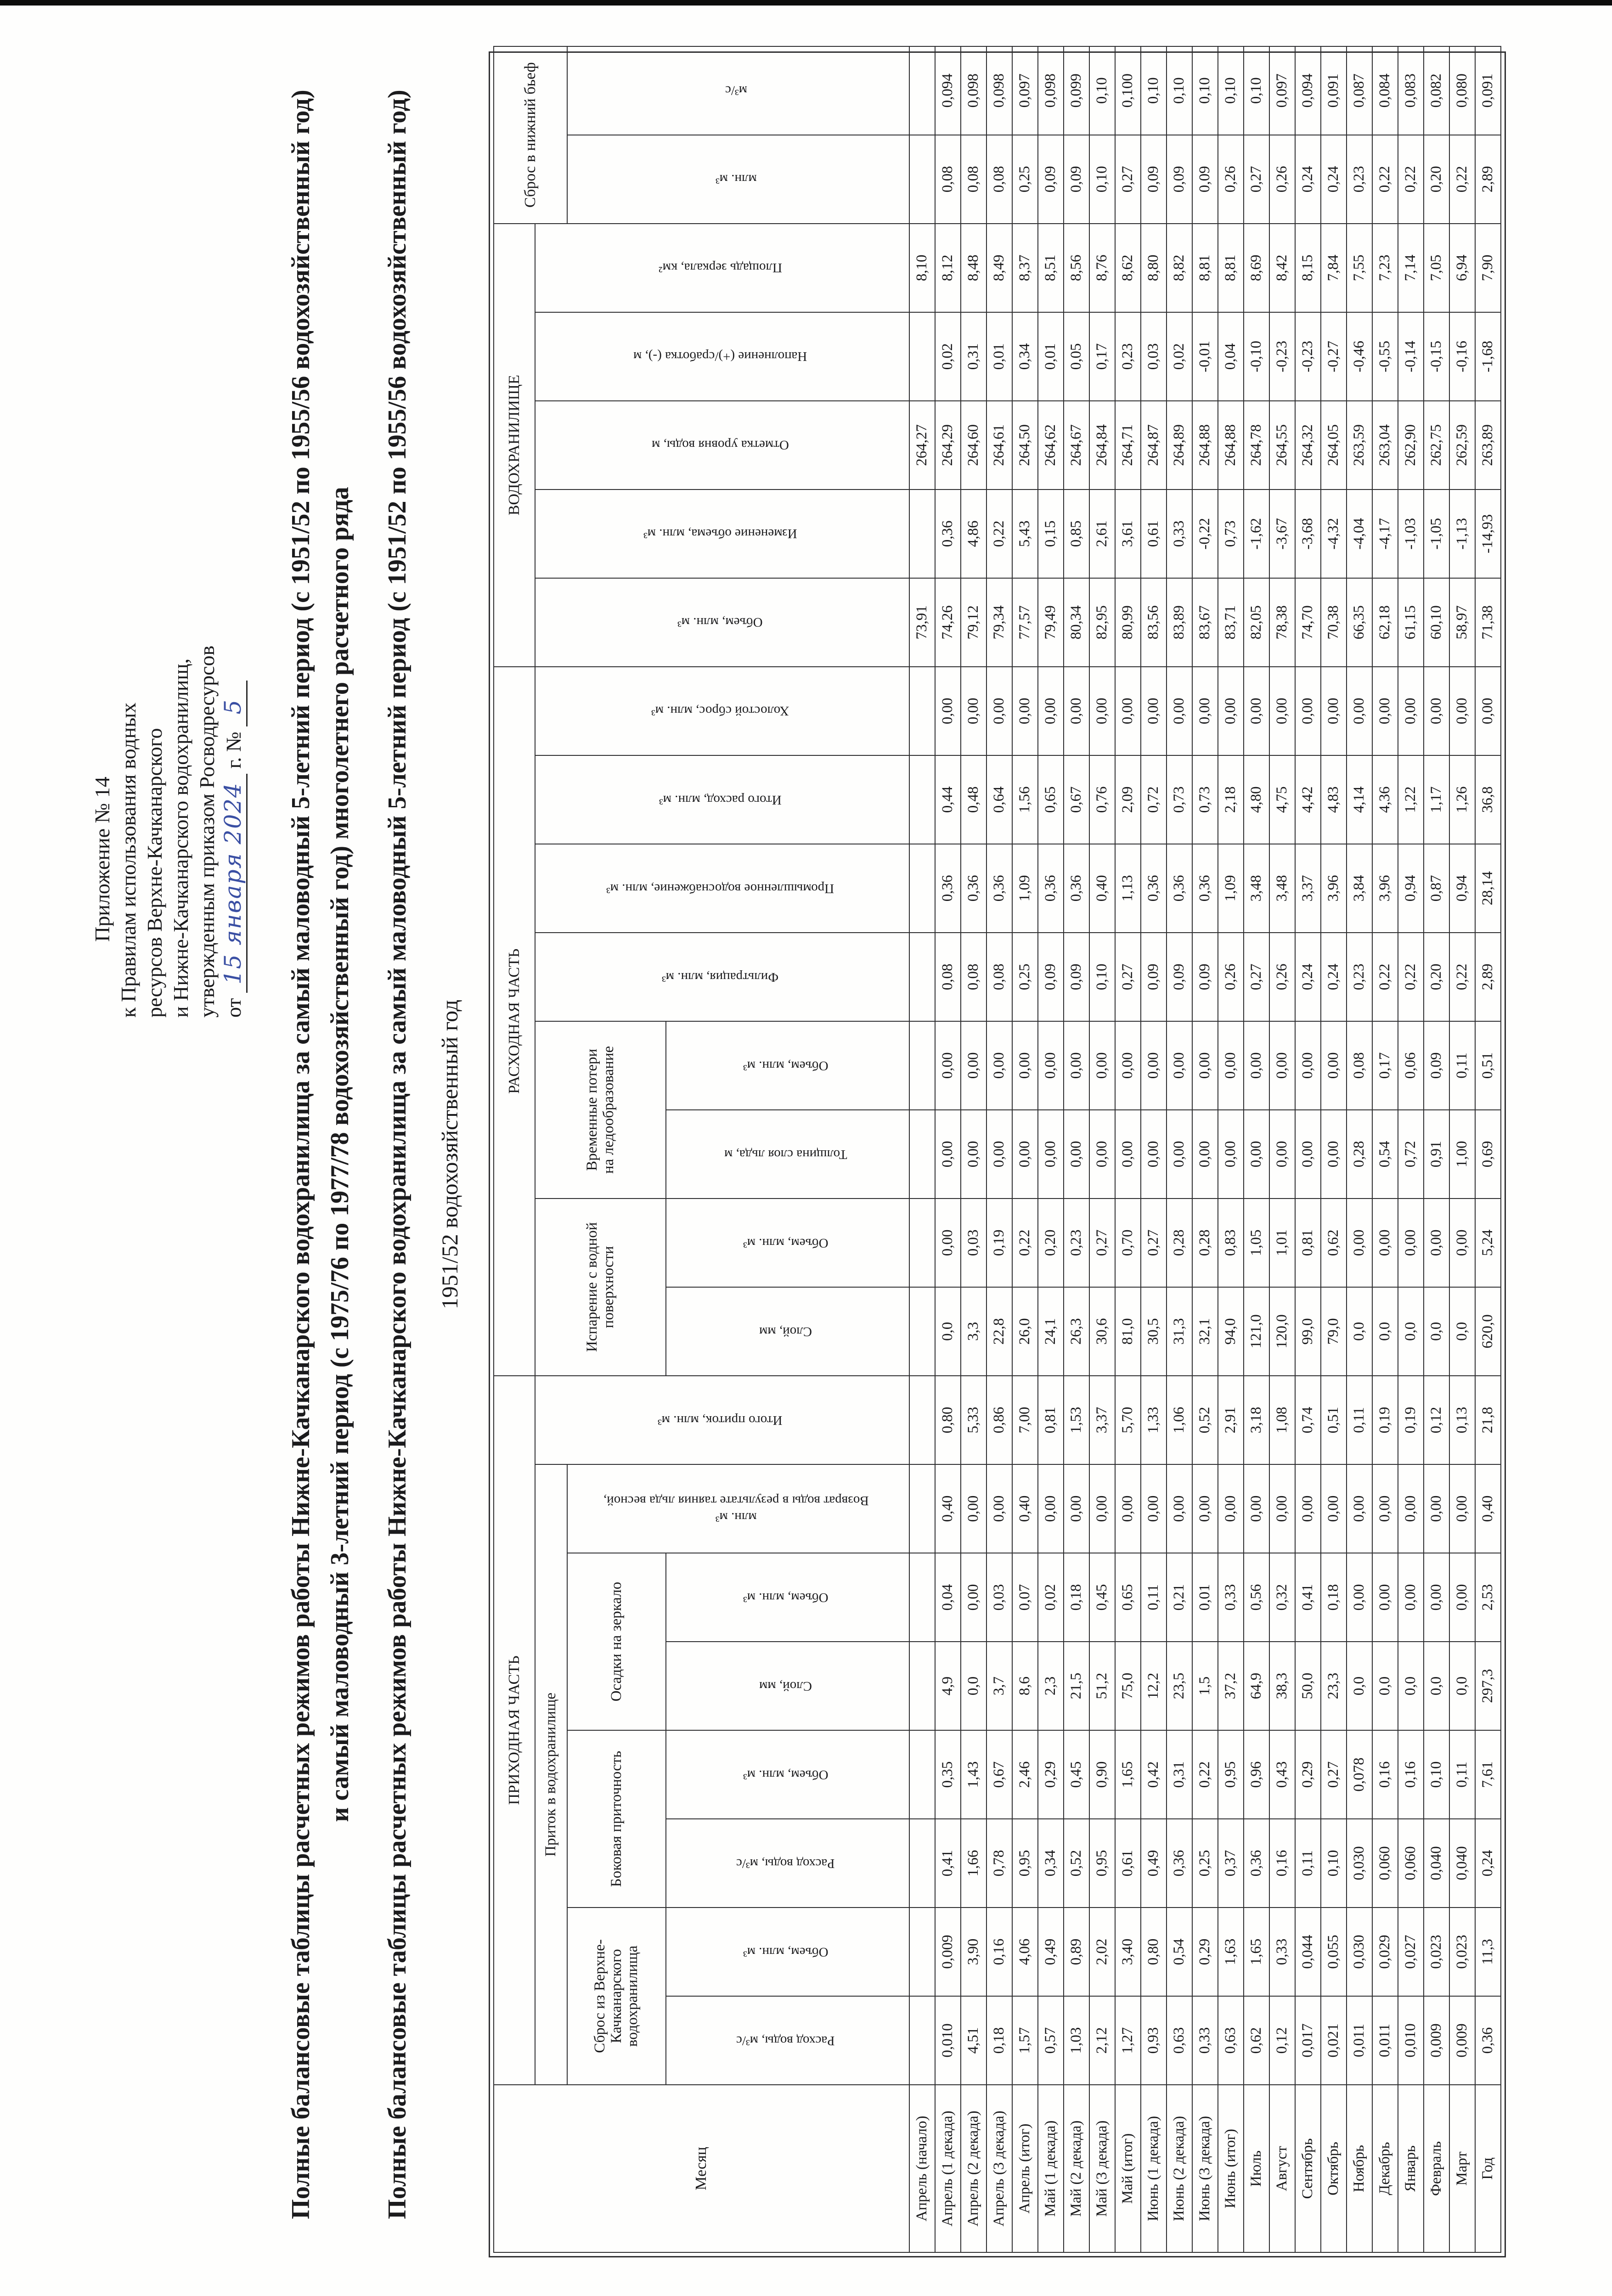  I want to click on data-cell: 1,09, so click(1025, 888).